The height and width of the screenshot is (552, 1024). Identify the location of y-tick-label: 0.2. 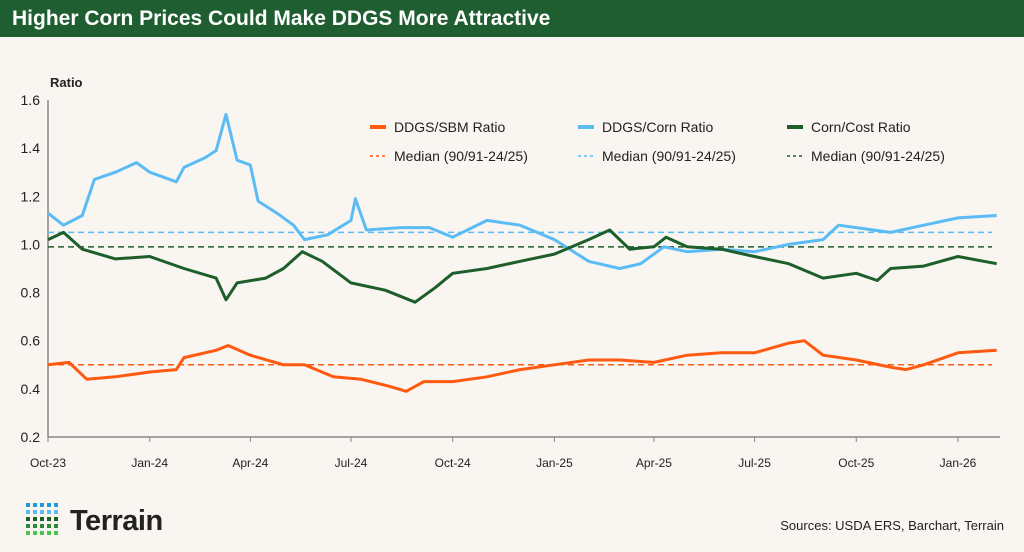
(31, 437).